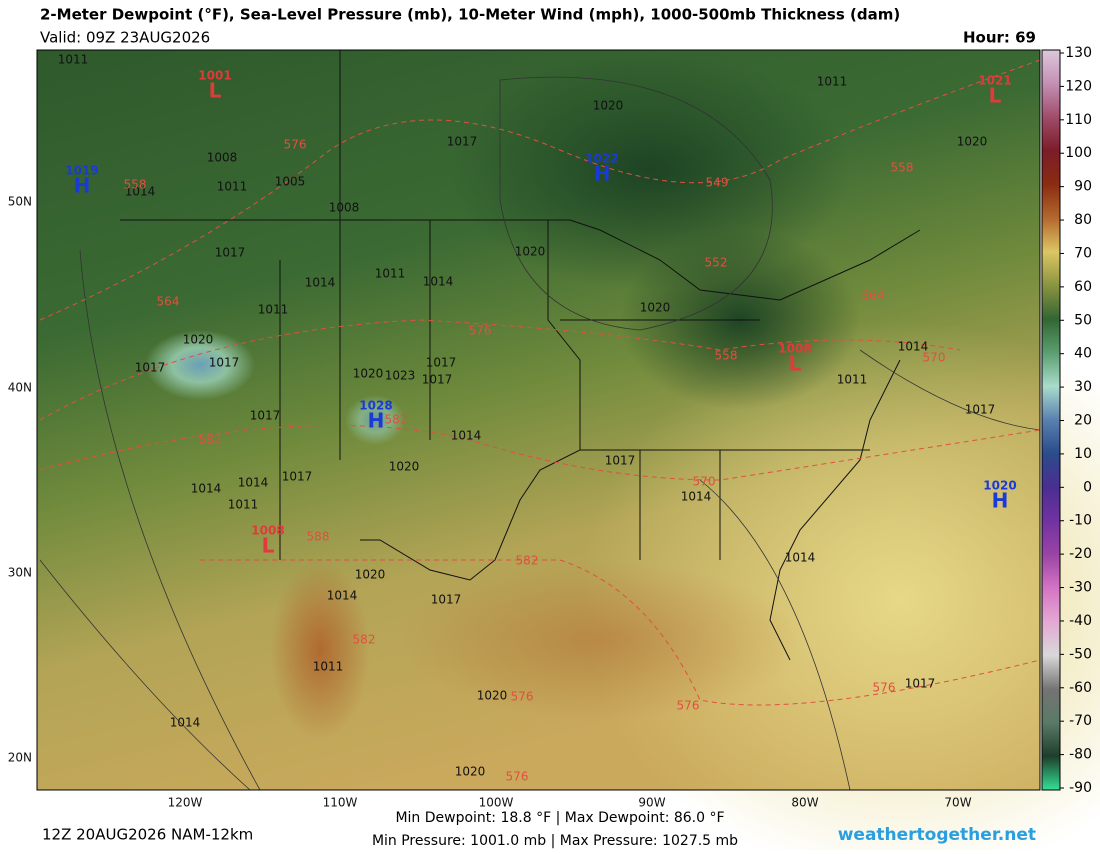 This screenshot has width=1100, height=854. What do you see at coordinates (1087, 487) in the screenshot?
I see `colorbar-label: 0` at bounding box center [1087, 487].